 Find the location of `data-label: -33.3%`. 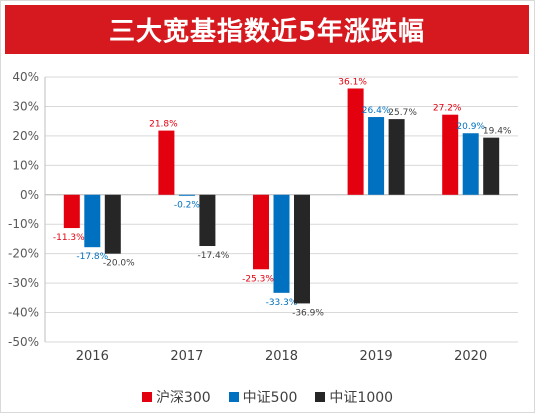

data-label: -33.3% is located at coordinates (282, 303).